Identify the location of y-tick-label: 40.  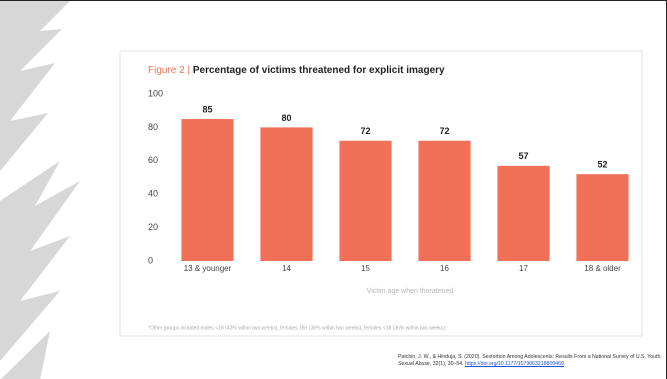
(153, 194).